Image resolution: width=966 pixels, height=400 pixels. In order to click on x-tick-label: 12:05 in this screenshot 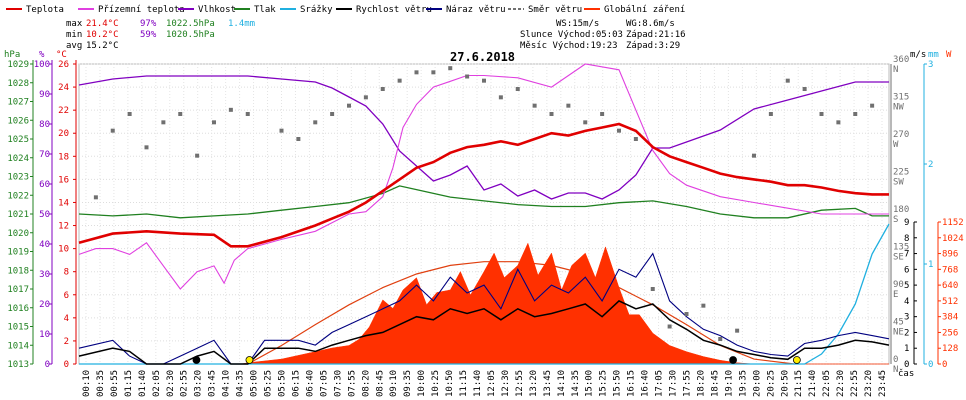, I will do `click(492, 383)`.